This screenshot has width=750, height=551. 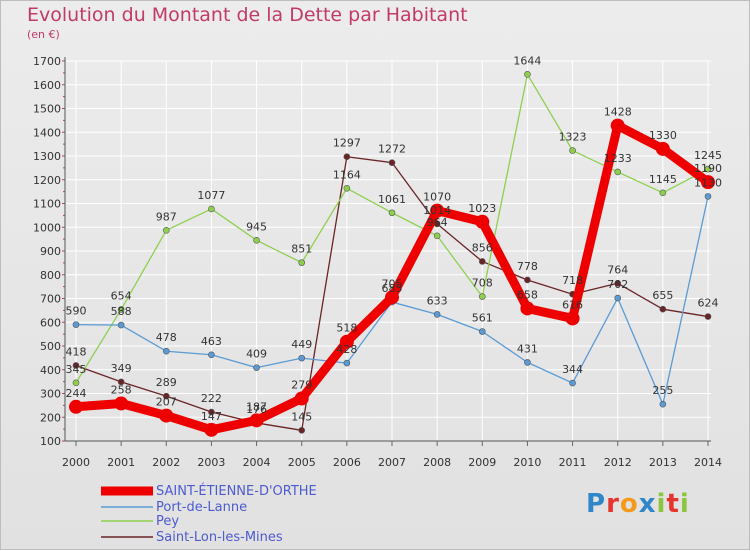 What do you see at coordinates (76, 462) in the screenshot?
I see `x-tick-label: 2000` at bounding box center [76, 462].